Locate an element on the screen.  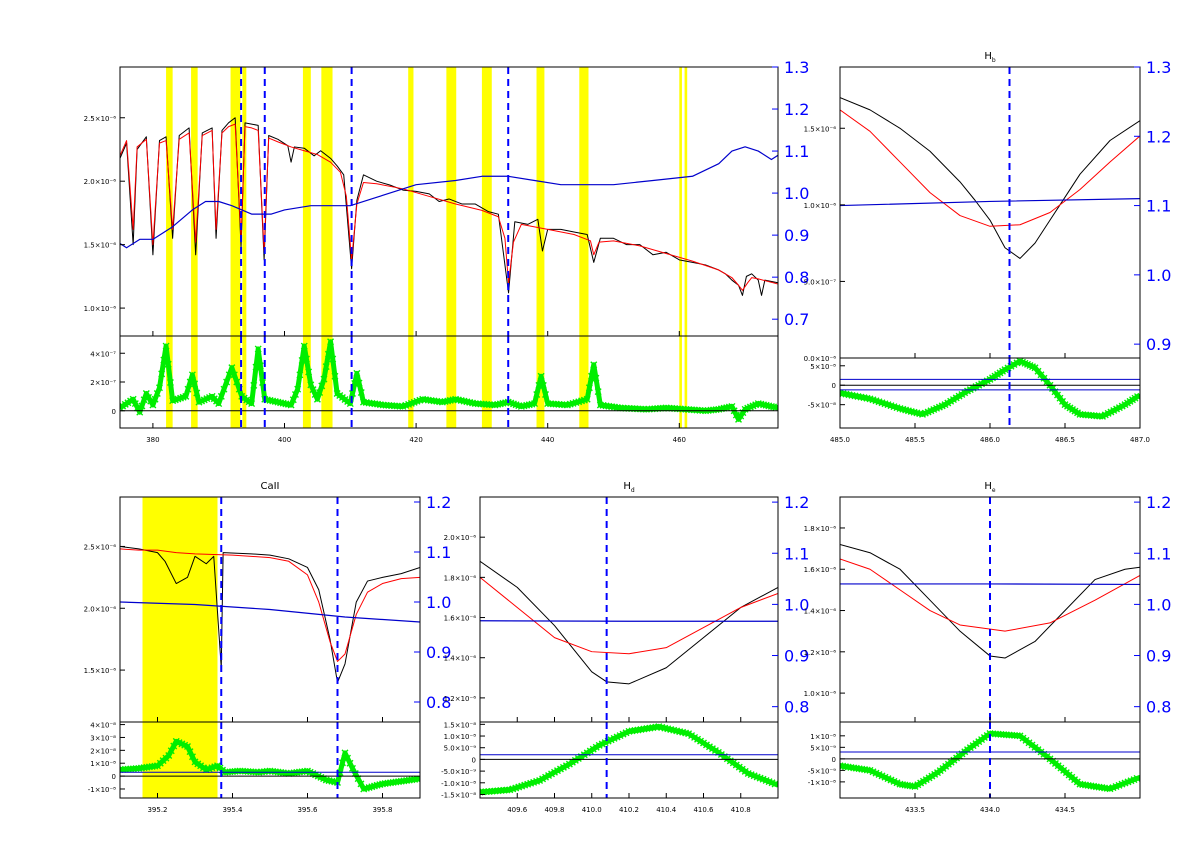
x-tick-label: 486.5 is located at coordinates (1065, 440).